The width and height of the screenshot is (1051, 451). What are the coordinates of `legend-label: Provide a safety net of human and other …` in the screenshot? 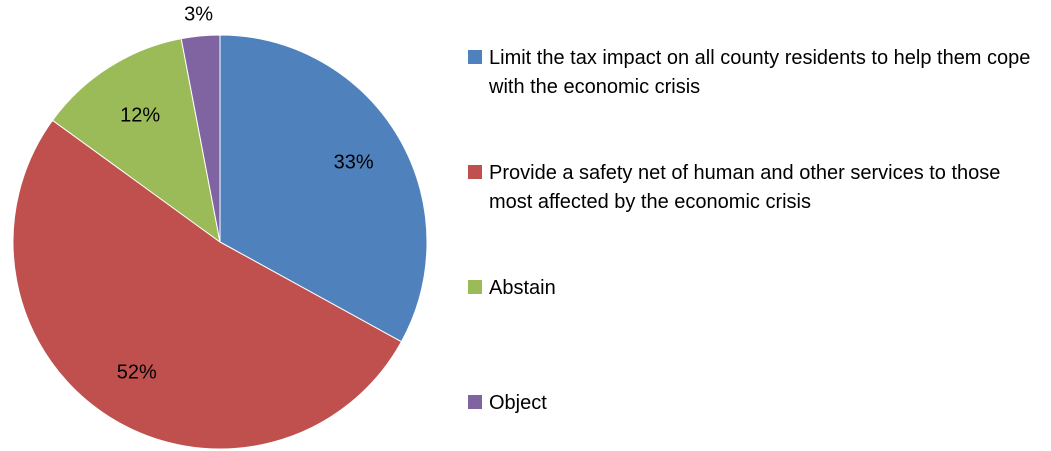 It's located at (745, 187).